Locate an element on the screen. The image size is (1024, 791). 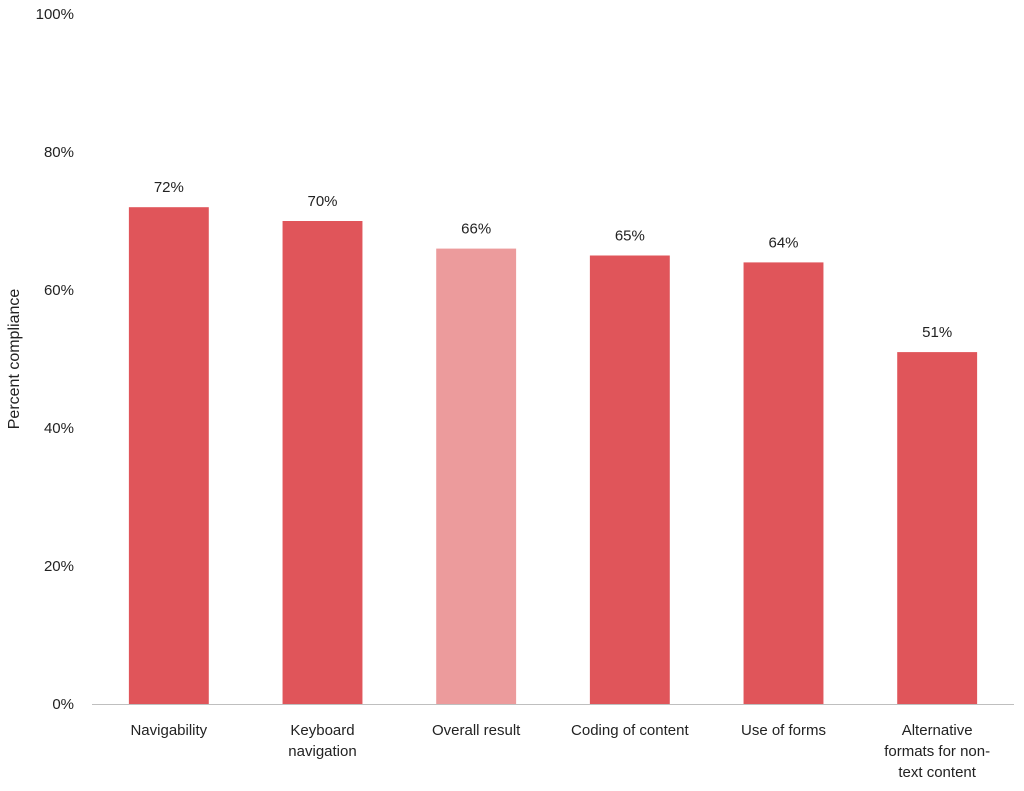
category-label-line: Coding of content is located at coordinates (630, 730).